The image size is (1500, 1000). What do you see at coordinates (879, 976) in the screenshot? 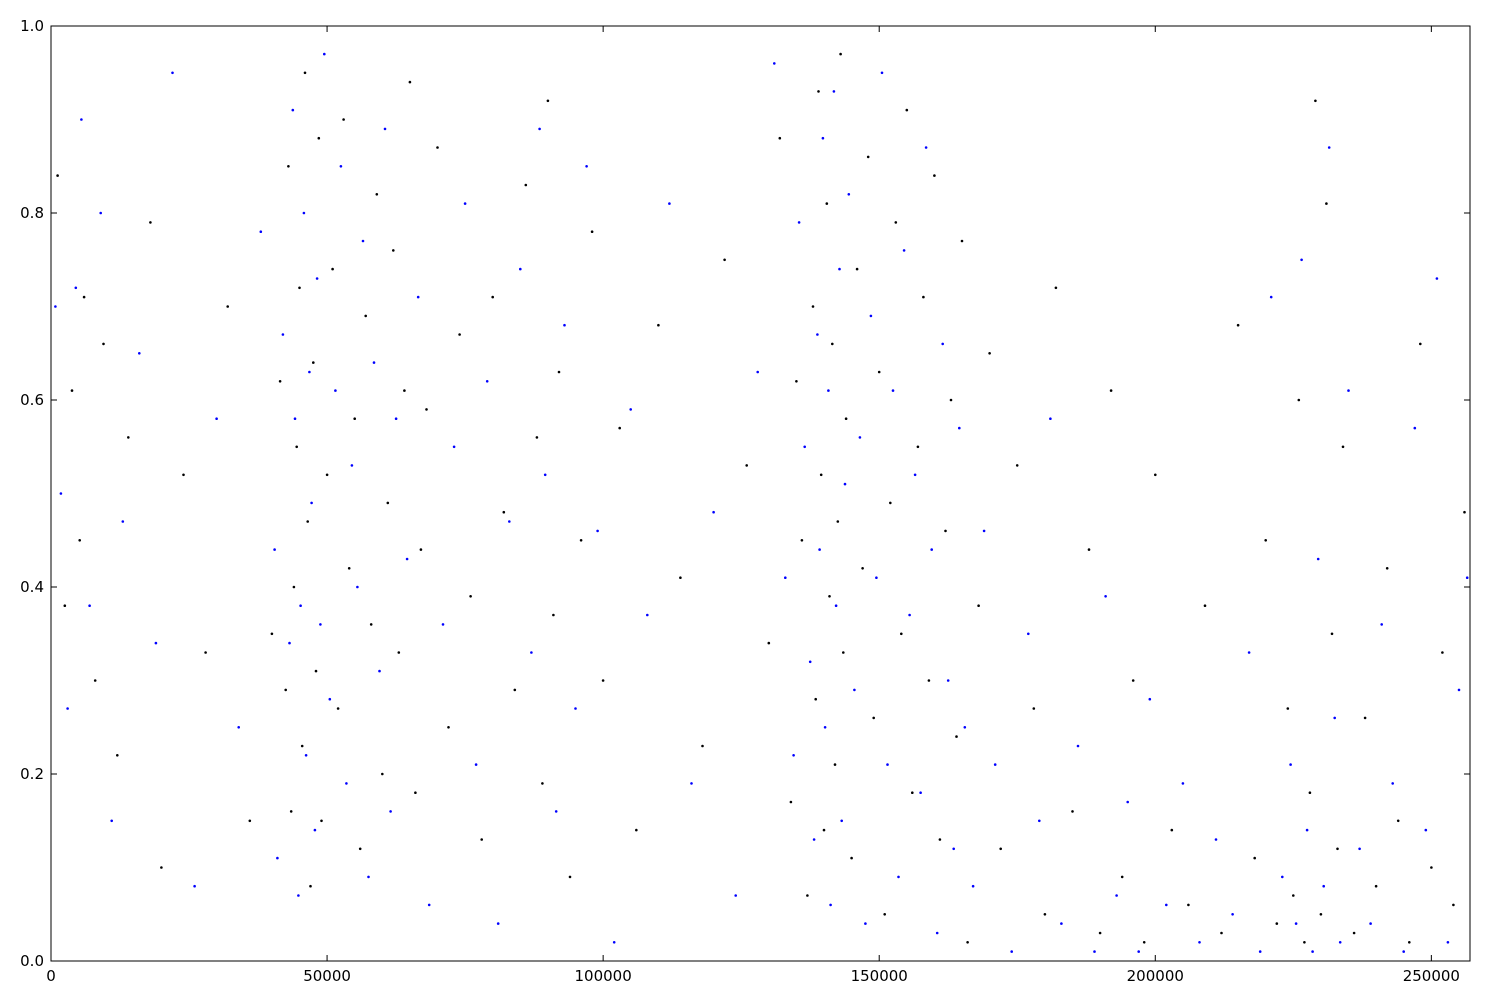
I see `x-tick-label: 150000` at bounding box center [879, 976].